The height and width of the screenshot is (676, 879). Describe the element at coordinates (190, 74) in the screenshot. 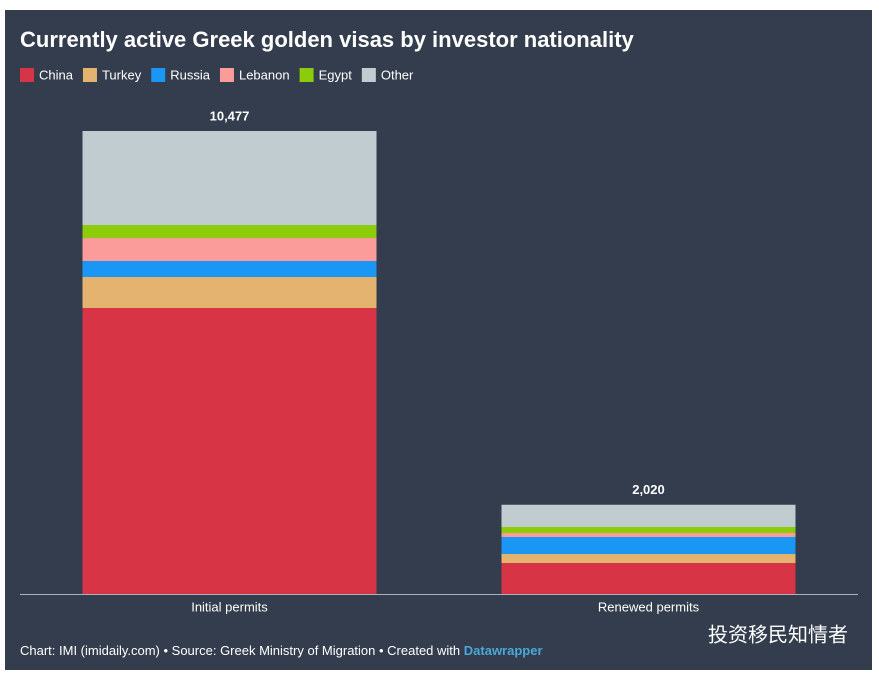

I see `legend-label: Russia` at that location.